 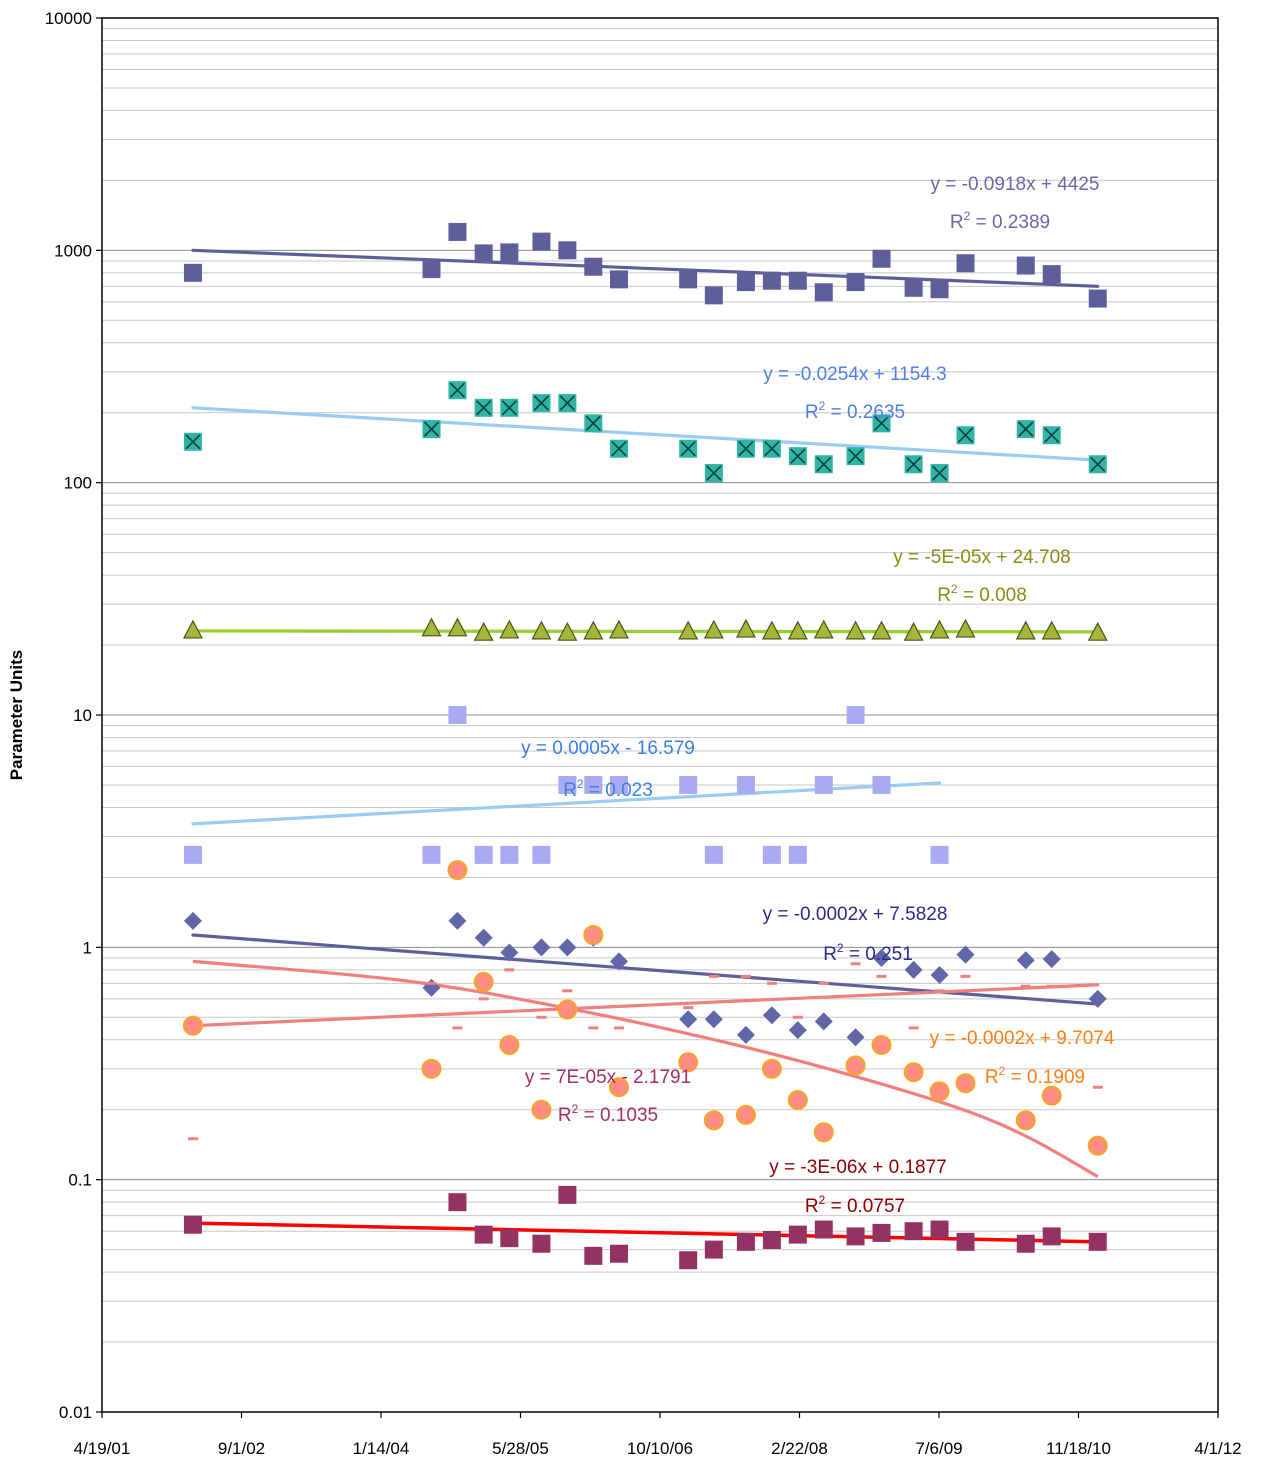 What do you see at coordinates (241, 1448) in the screenshot?
I see `x-tick-label: 9/1/02` at bounding box center [241, 1448].